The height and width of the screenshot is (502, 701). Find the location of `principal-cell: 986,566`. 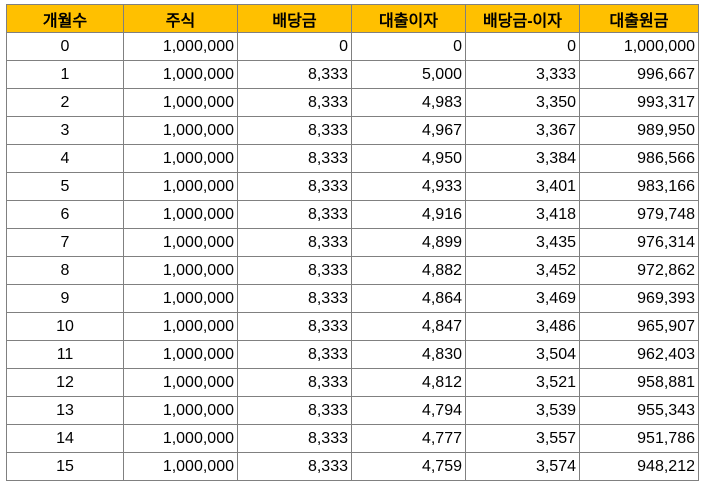

principal-cell: 986,566 is located at coordinates (639, 158).